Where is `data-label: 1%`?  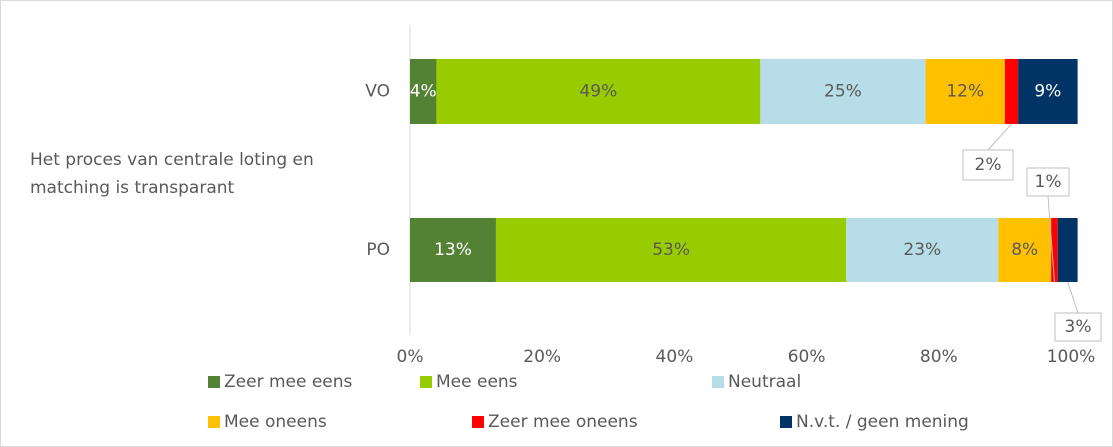
data-label: 1% is located at coordinates (1048, 182).